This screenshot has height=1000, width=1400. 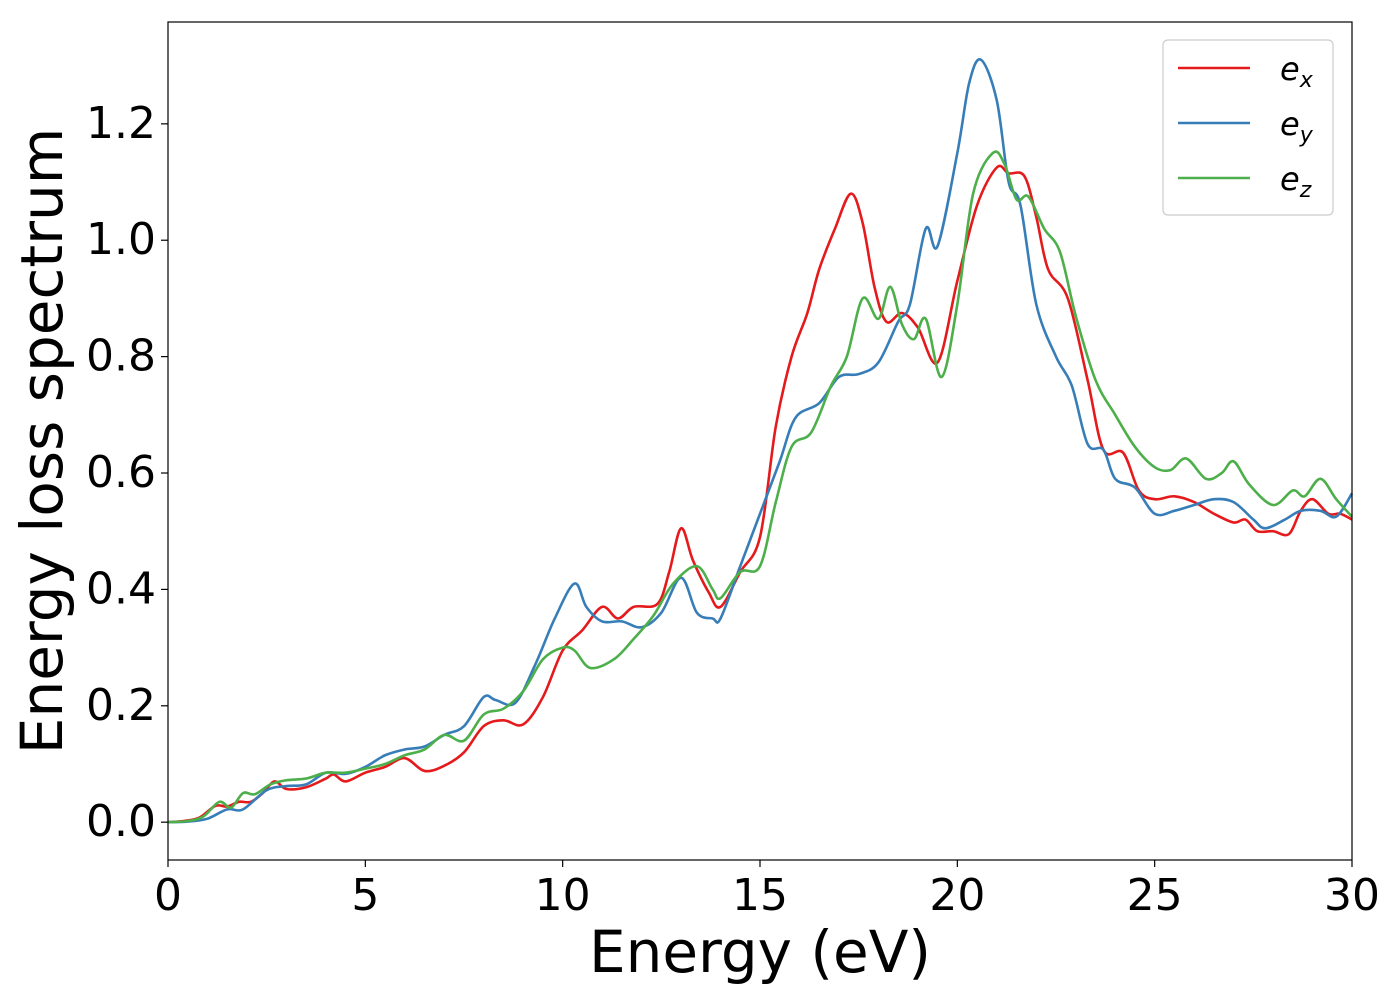 What do you see at coordinates (121, 356) in the screenshot?
I see `y-tick-label: 0.8` at bounding box center [121, 356].